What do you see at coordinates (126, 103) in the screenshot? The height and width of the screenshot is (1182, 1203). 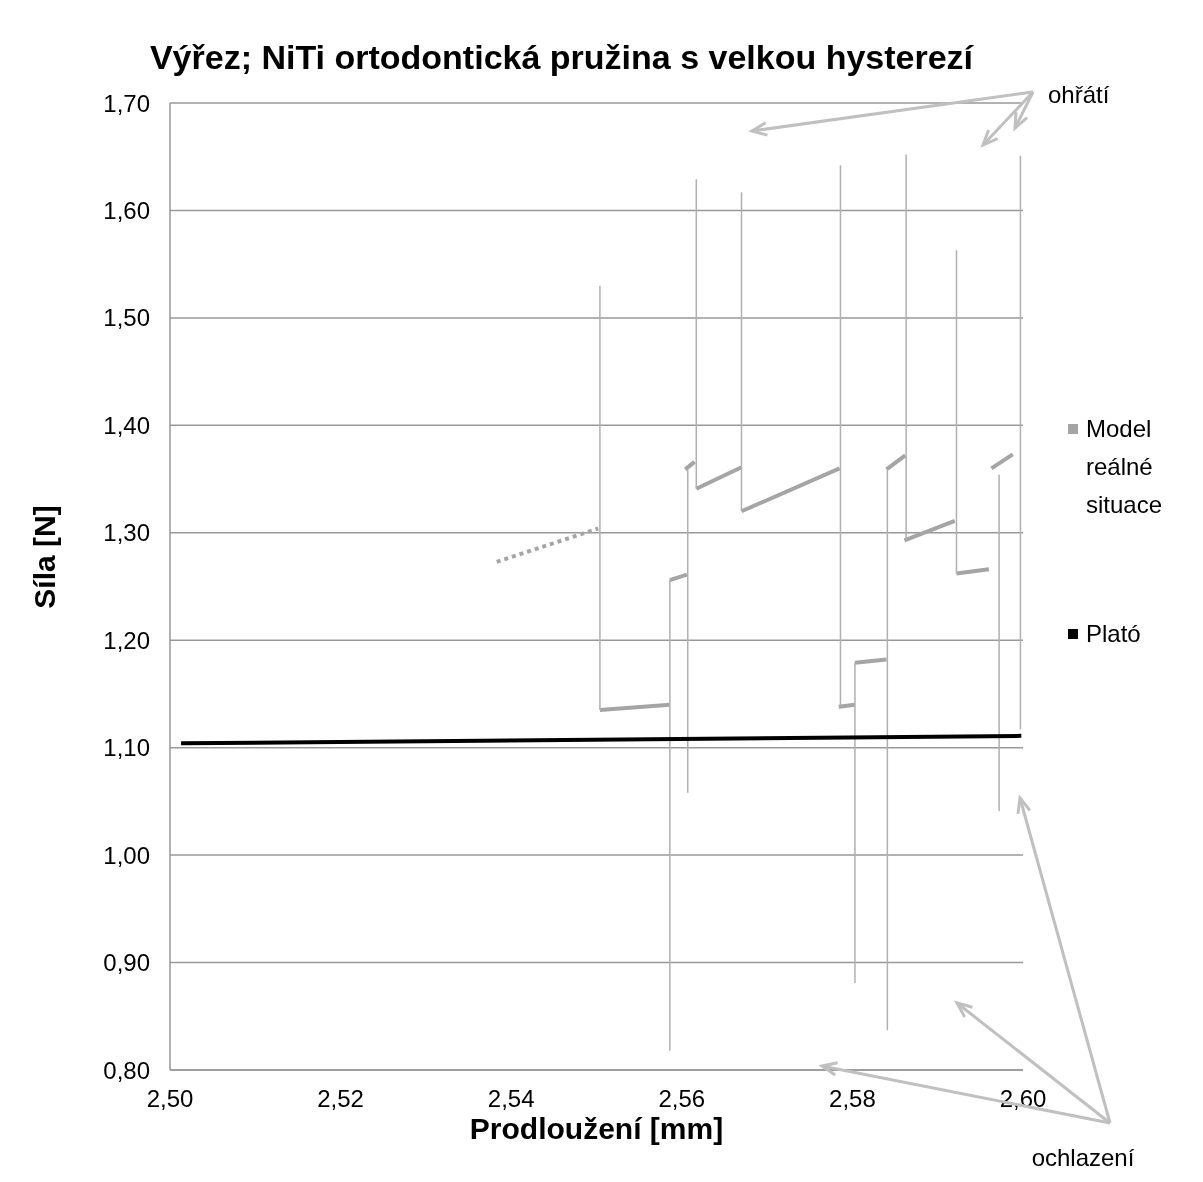 I see `y-tick-label: 1,70` at bounding box center [126, 103].